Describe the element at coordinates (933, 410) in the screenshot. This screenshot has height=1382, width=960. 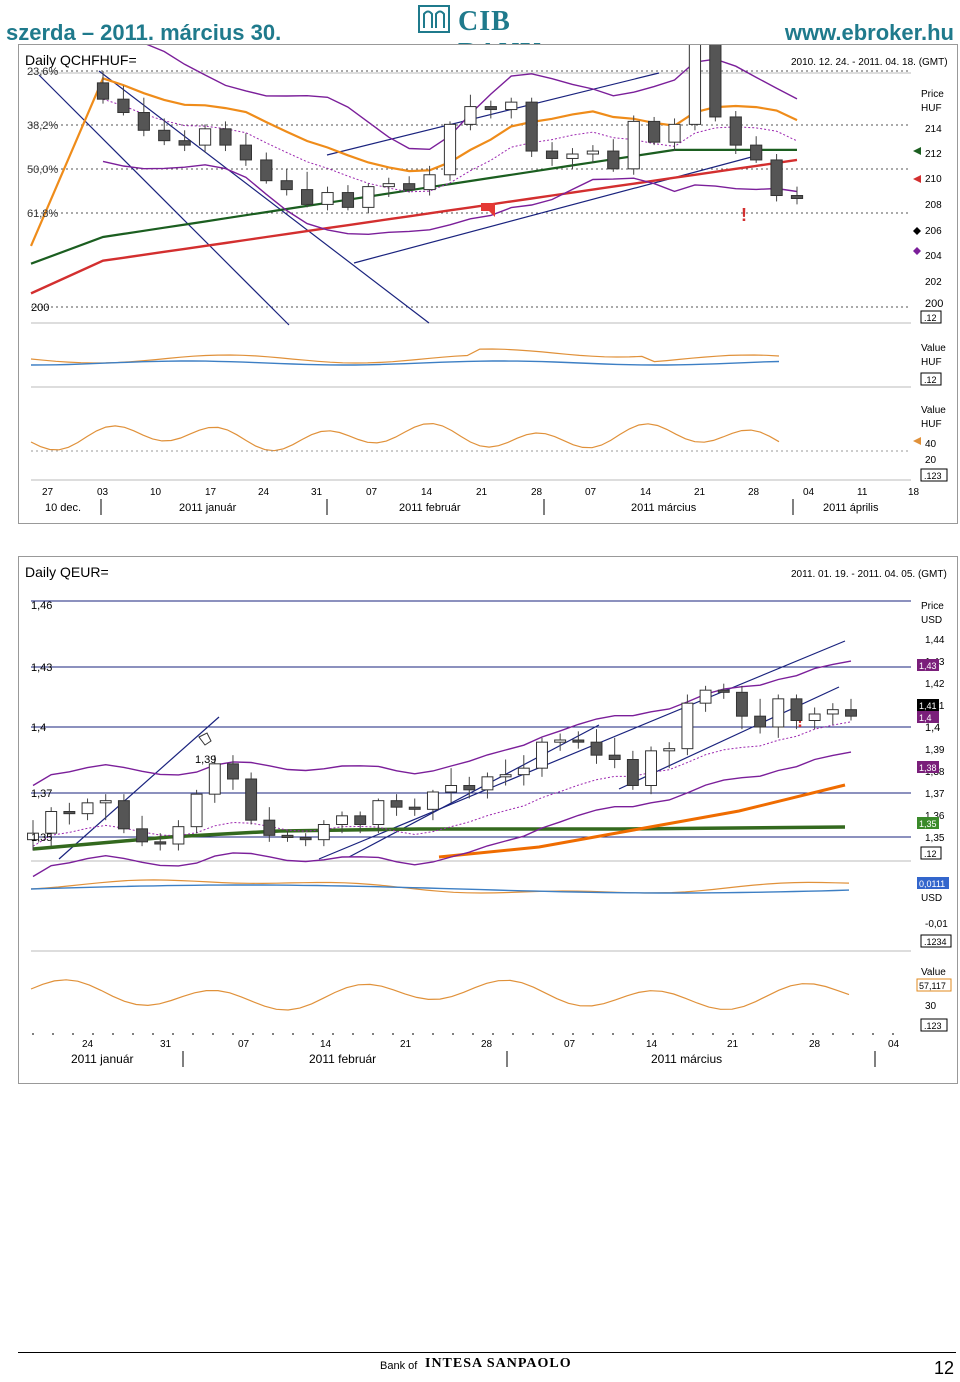
I see `ind2-unit-label: Value` at that location.